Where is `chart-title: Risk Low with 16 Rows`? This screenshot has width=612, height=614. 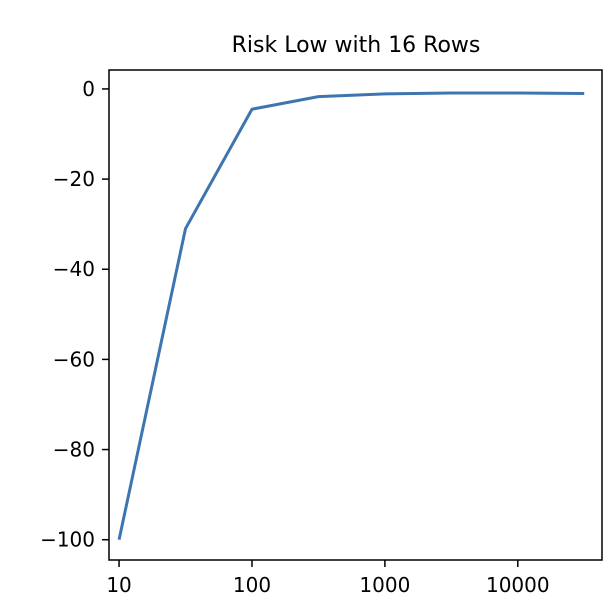
chart-title: Risk Low with 16 Rows is located at coordinates (356, 45).